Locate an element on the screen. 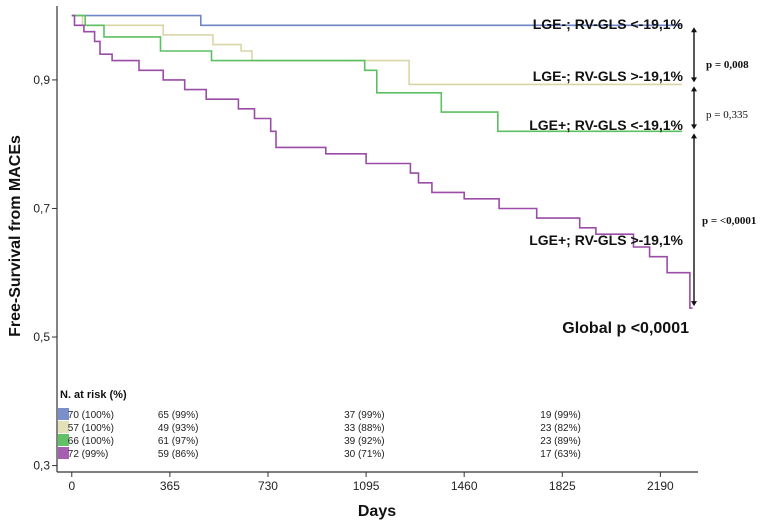  y-ticks: 0,3 0,5 0,7 0,9 is located at coordinates (45, 273).